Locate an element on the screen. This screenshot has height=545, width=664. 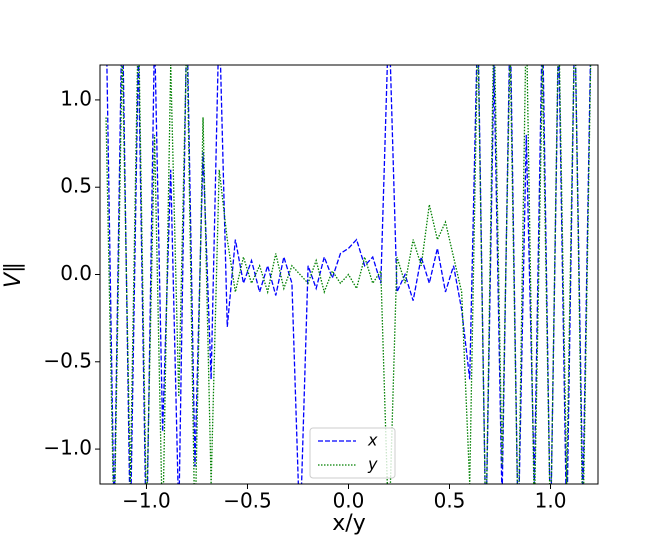
legend-label: x is located at coordinates (372, 440).